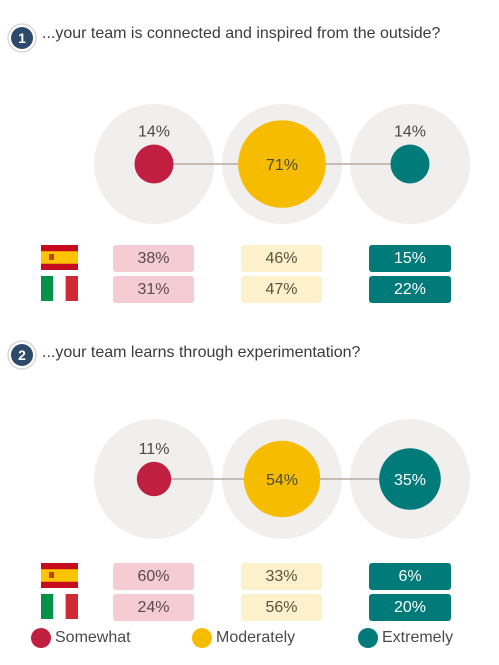 This screenshot has height=665, width=499. What do you see at coordinates (154, 449) in the screenshot?
I see `somewhat-overall-label: 11%` at bounding box center [154, 449].